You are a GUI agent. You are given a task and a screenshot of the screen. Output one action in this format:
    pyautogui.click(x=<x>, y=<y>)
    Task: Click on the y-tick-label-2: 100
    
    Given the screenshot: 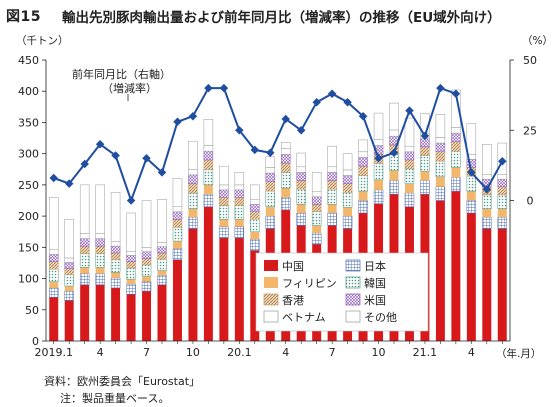 What is the action you would take?
    pyautogui.click(x=28, y=279)
    